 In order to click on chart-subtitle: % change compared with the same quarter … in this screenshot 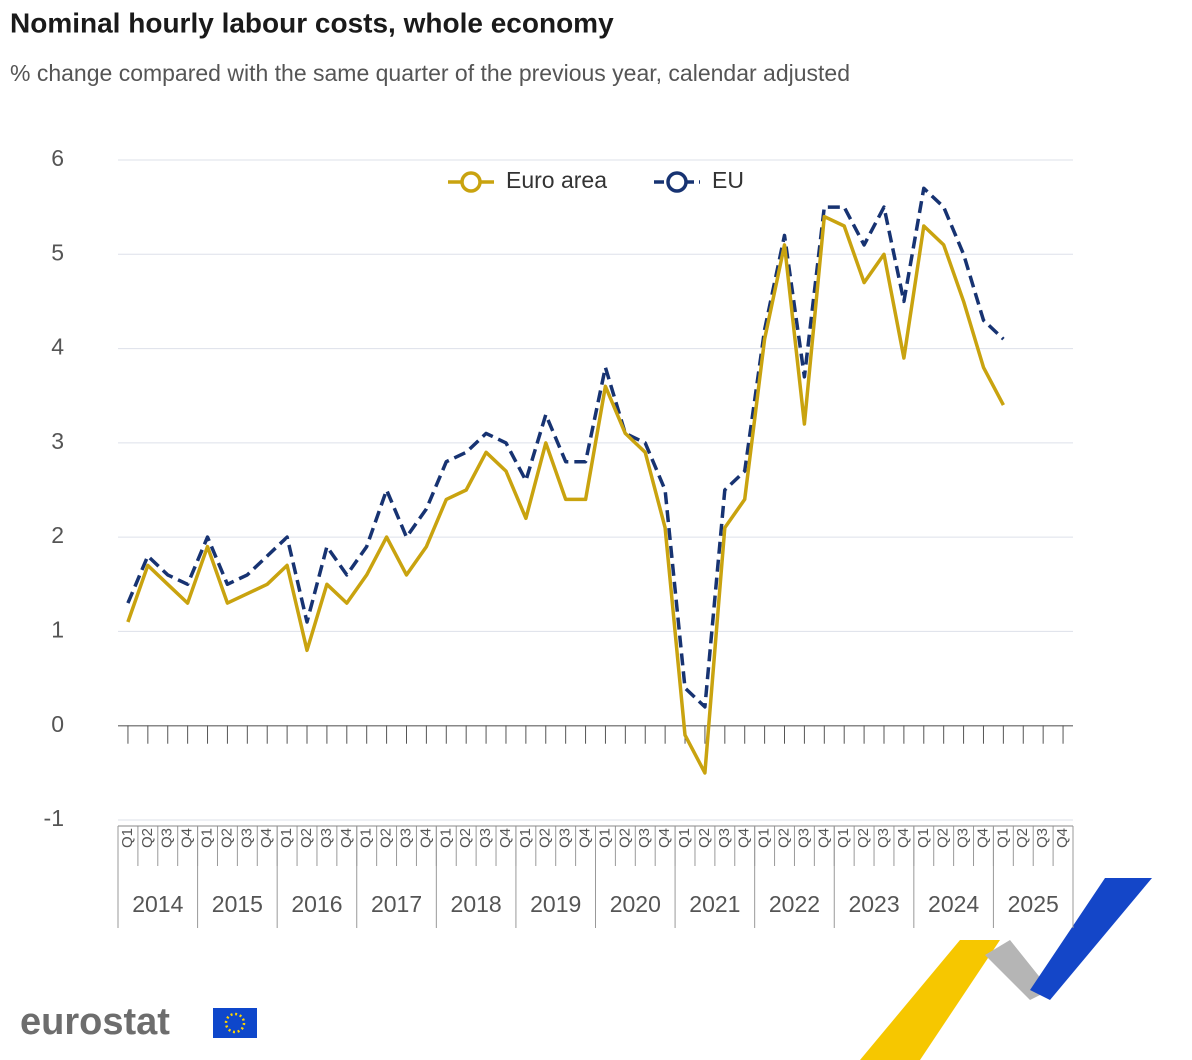, I will do `click(430, 73)`.